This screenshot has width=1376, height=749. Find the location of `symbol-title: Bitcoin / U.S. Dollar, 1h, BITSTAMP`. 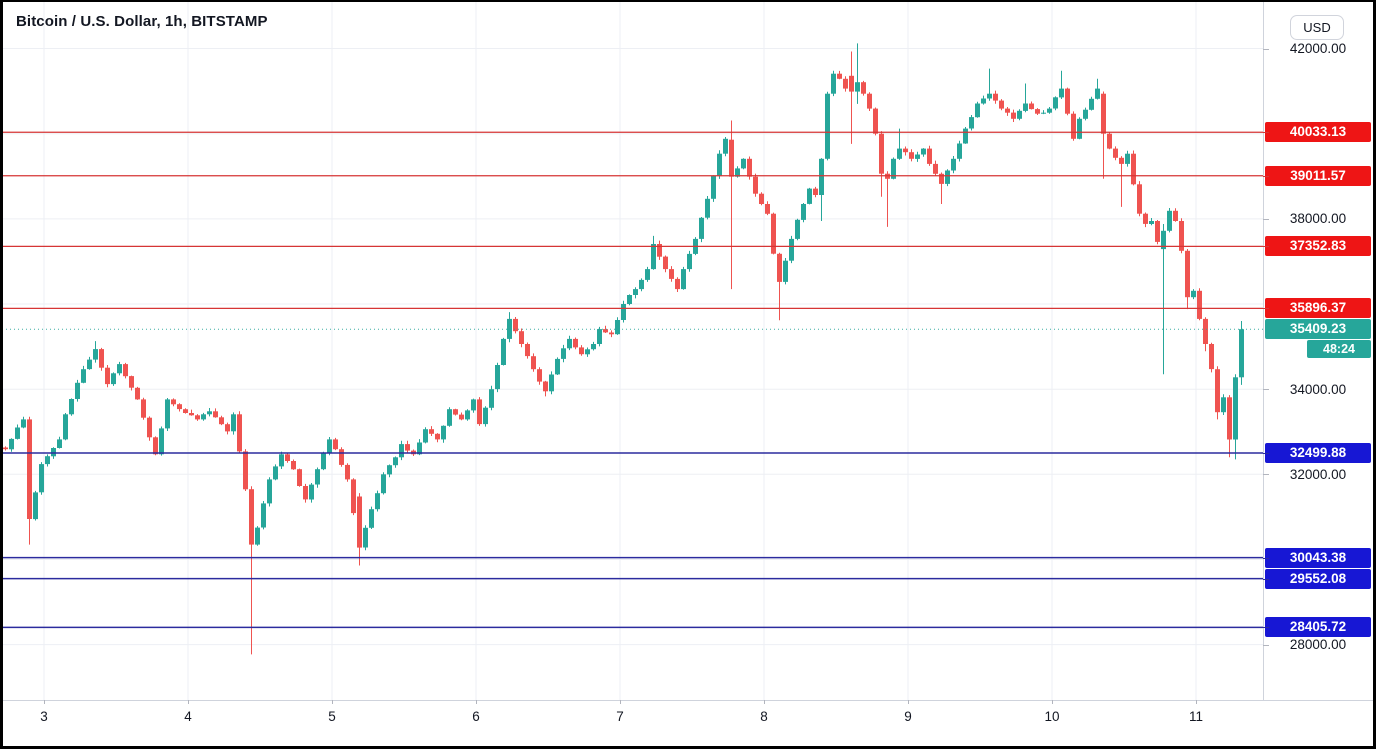

symbol-title: Bitcoin / U.S. Dollar, 1h, BITSTAMP is located at coordinates (142, 21).